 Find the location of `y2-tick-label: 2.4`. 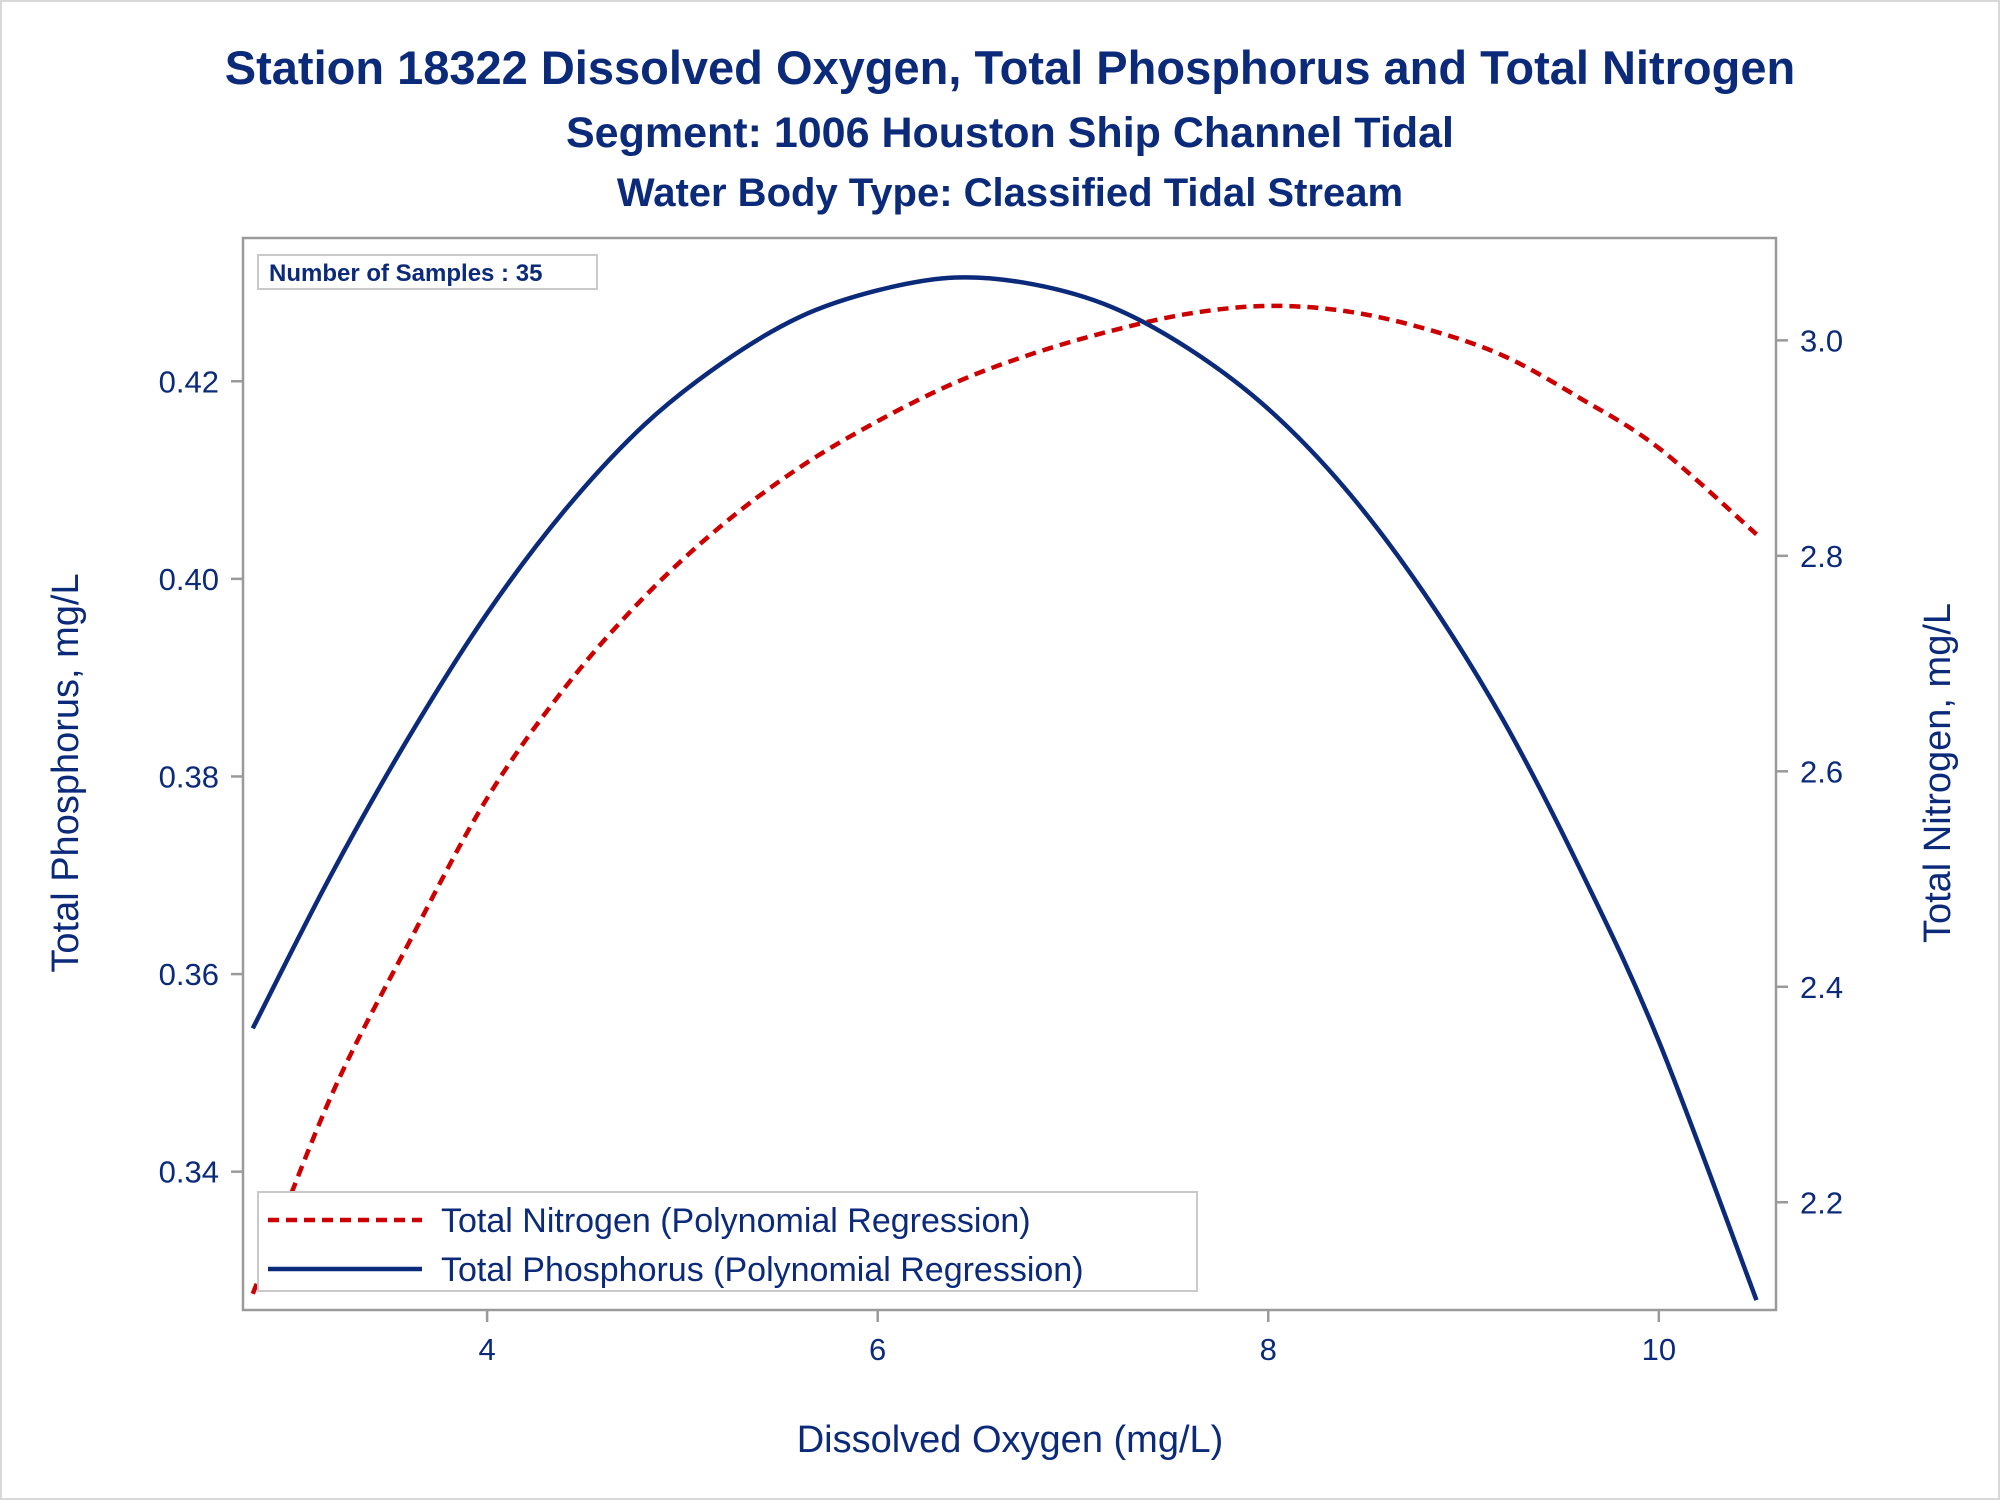

y2-tick-label: 2.4 is located at coordinates (1821, 987).